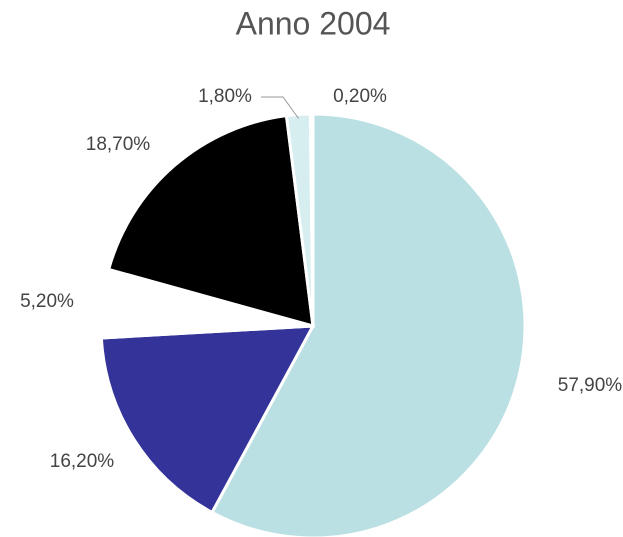 This screenshot has height=537, width=623. Describe the element at coordinates (118, 144) in the screenshot. I see `data-label: 18,70%` at that location.